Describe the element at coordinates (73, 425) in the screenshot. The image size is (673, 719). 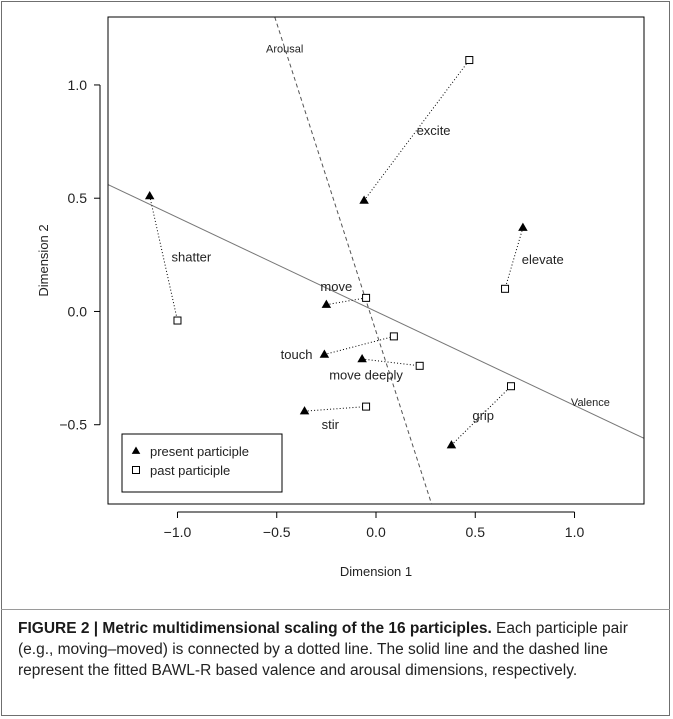
I see `y-tick-label: −0.5` at that location.